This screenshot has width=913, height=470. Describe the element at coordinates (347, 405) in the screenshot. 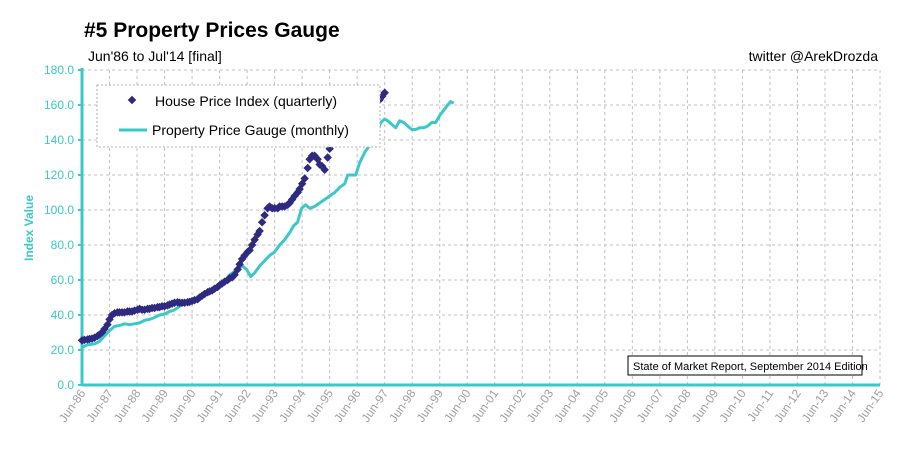

I see `x-tick-label: Jun-96` at that location.